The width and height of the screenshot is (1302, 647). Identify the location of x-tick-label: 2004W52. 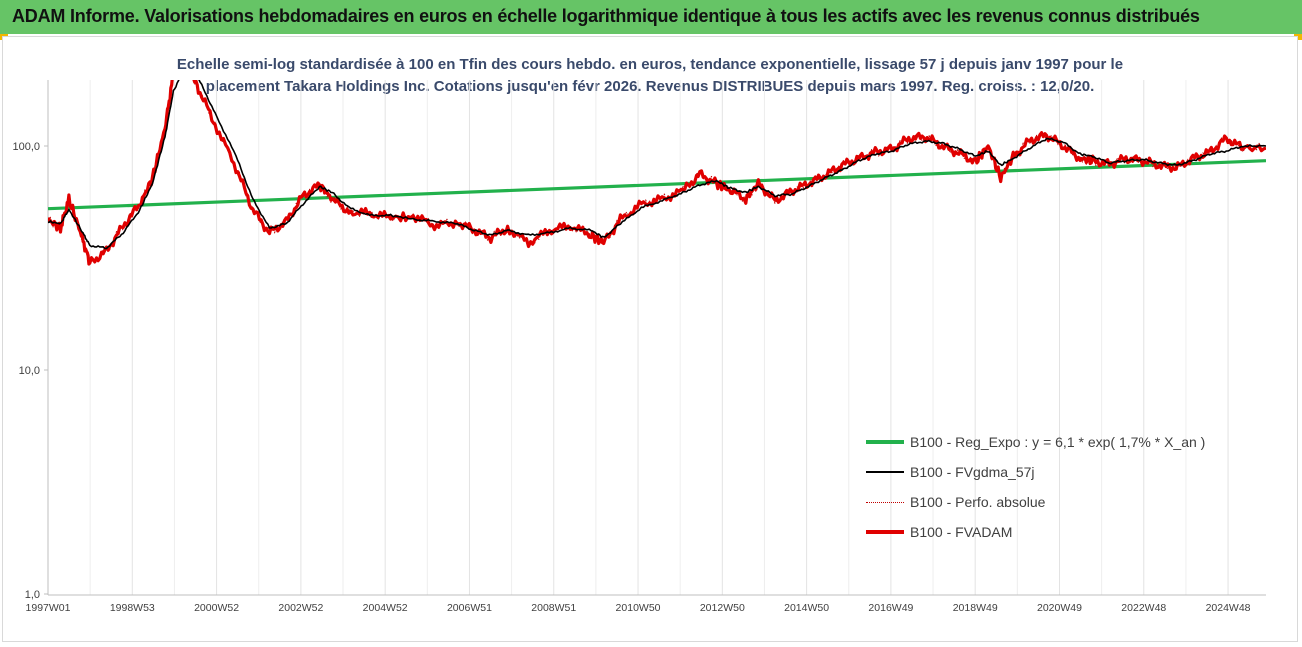
(385, 608).